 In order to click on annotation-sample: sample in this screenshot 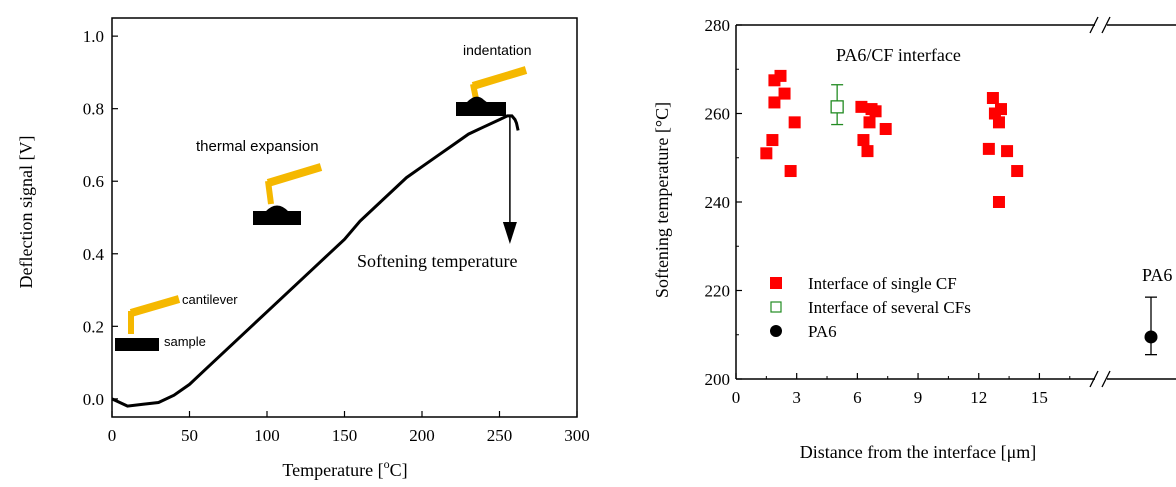, I will do `click(185, 341)`.